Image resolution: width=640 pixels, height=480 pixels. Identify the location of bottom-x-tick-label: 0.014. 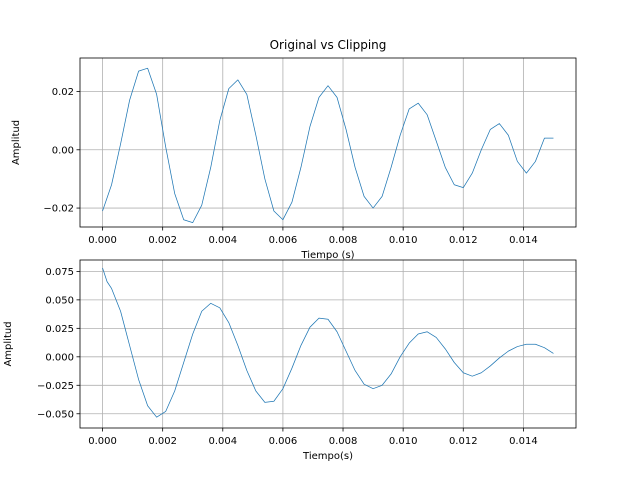
(523, 441).